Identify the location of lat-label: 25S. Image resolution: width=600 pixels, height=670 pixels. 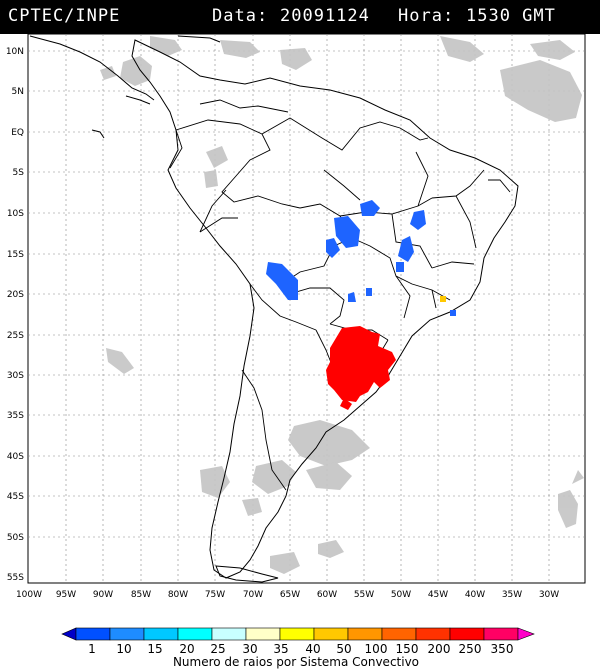
(15, 336).